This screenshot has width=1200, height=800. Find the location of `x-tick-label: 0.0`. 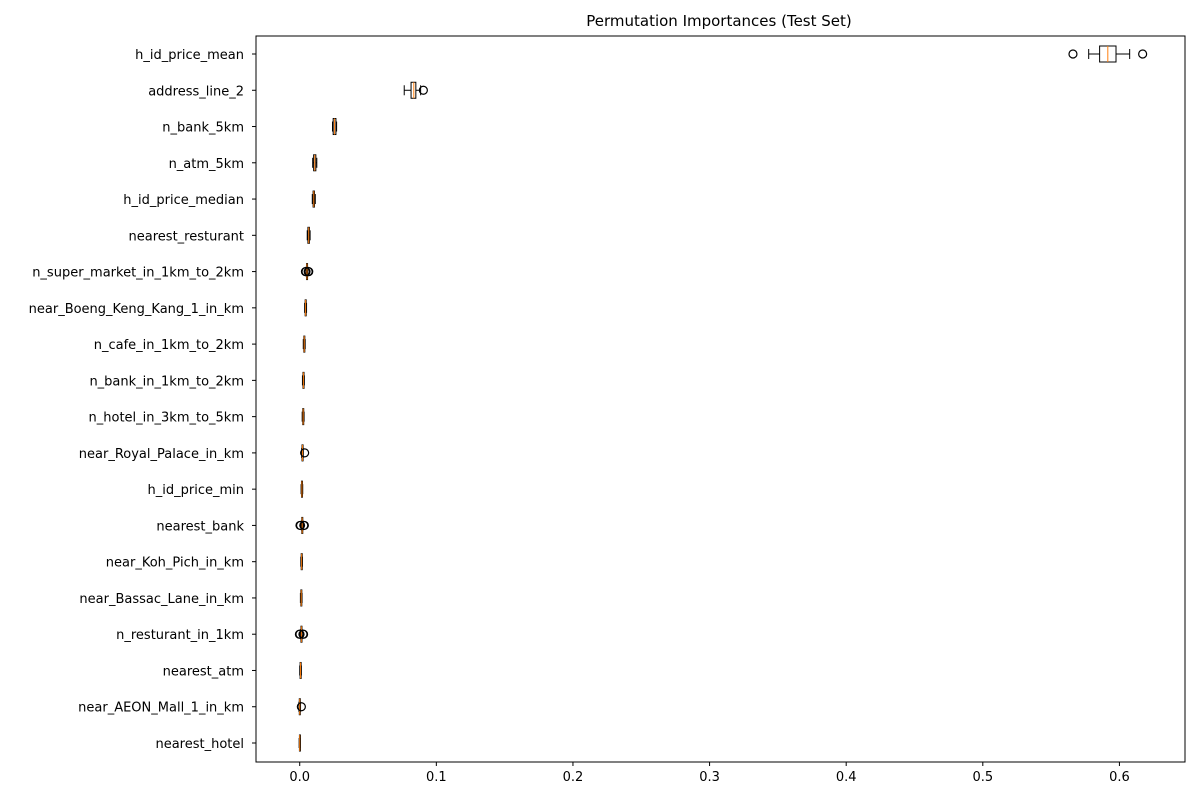

x-tick-label: 0.0 is located at coordinates (299, 777).